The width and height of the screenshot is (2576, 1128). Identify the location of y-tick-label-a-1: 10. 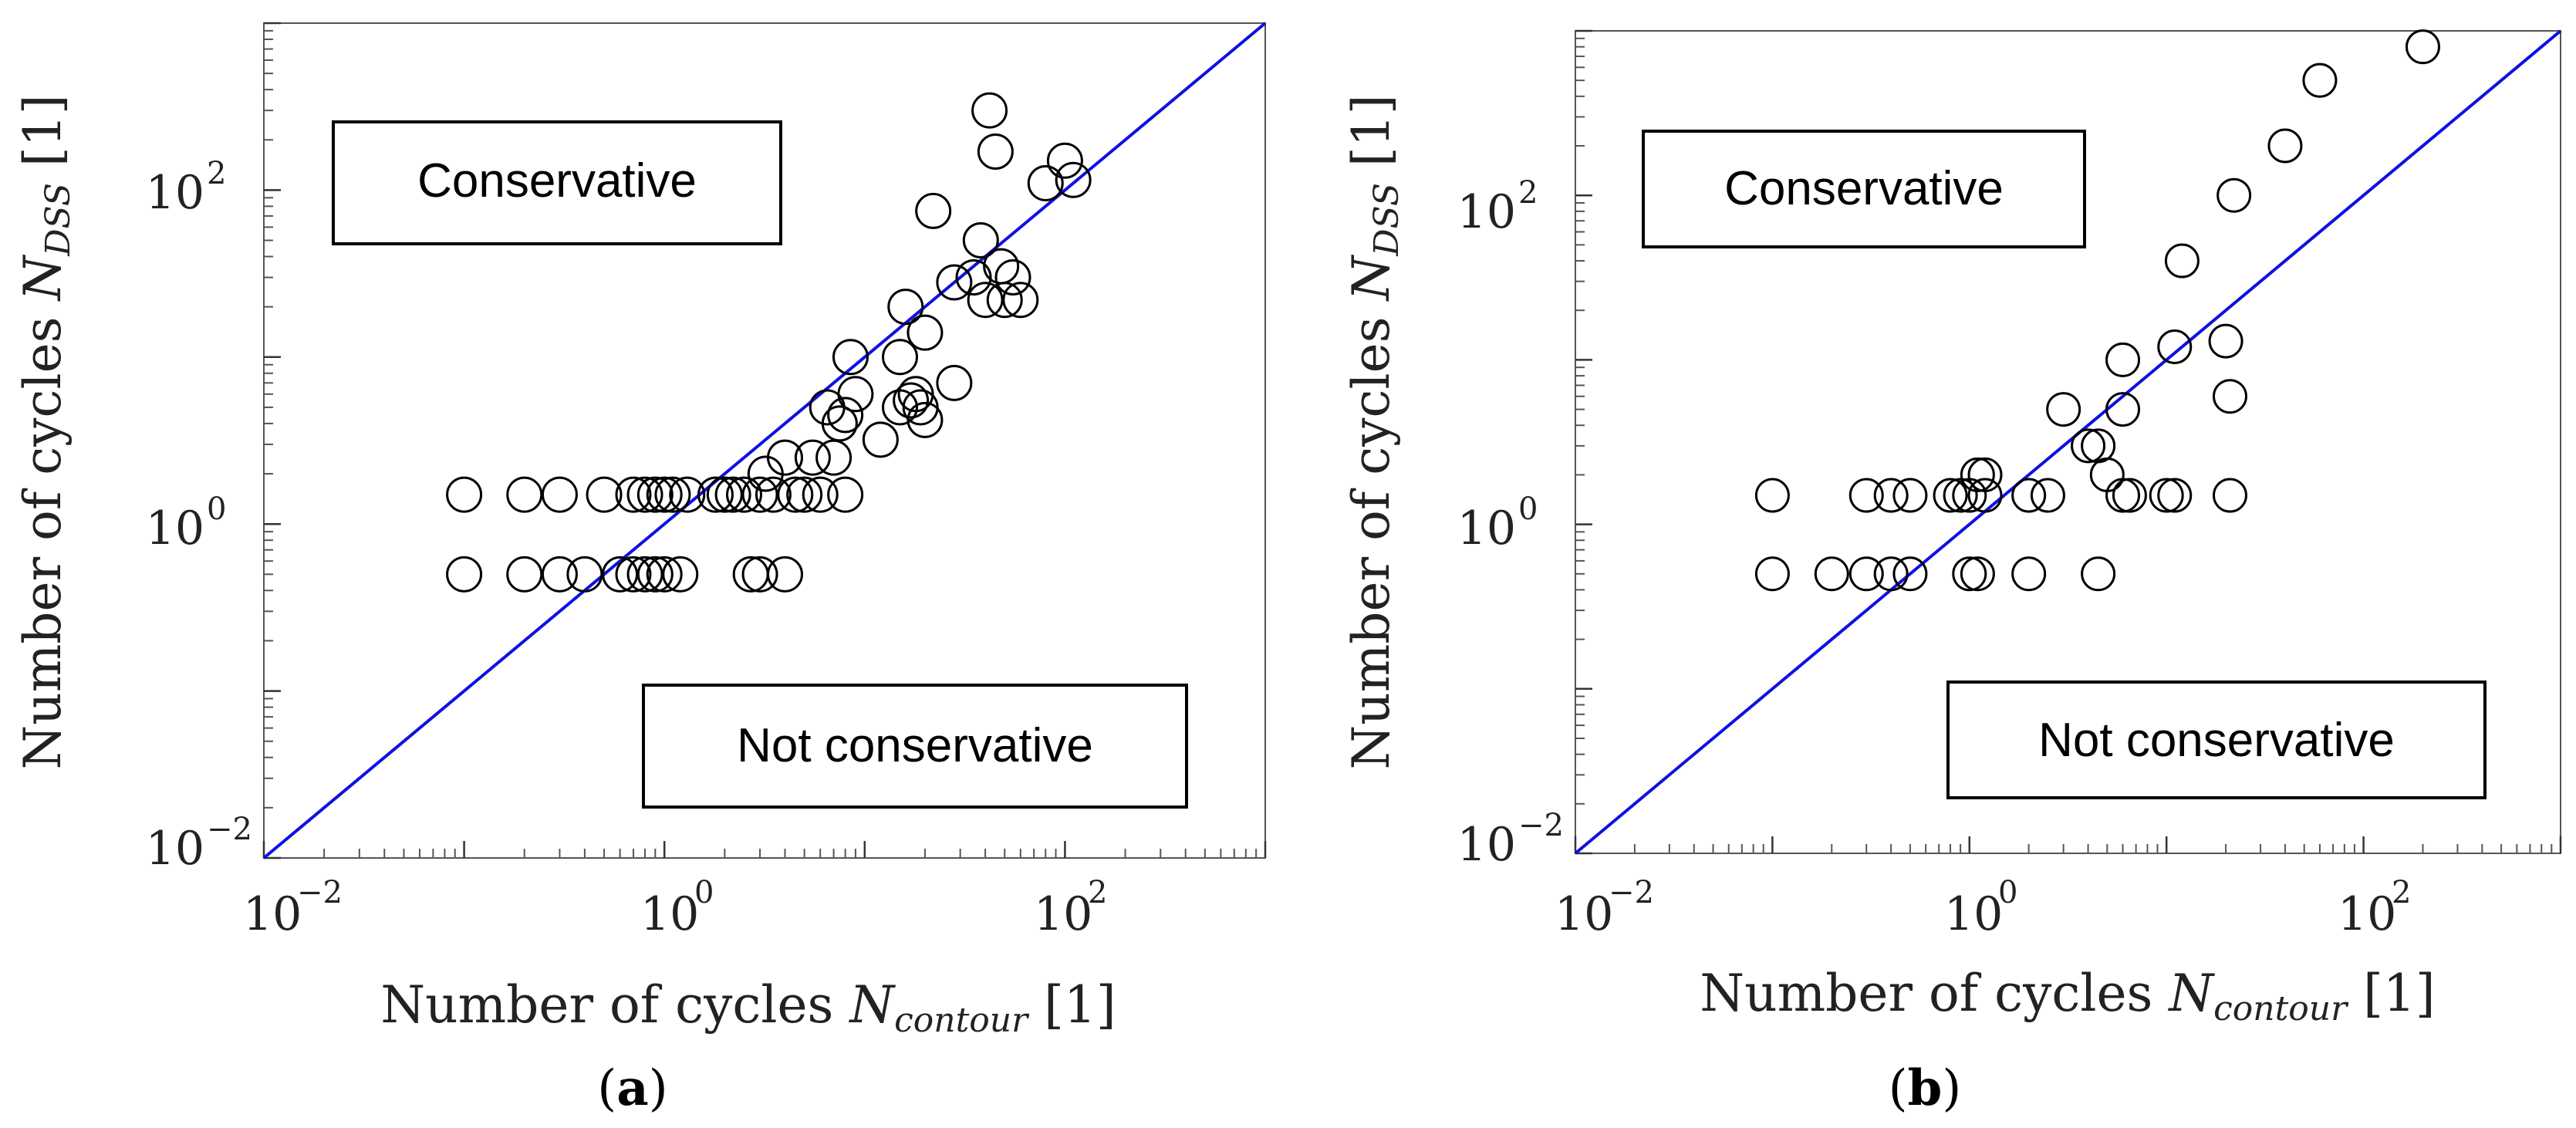
(175, 529).